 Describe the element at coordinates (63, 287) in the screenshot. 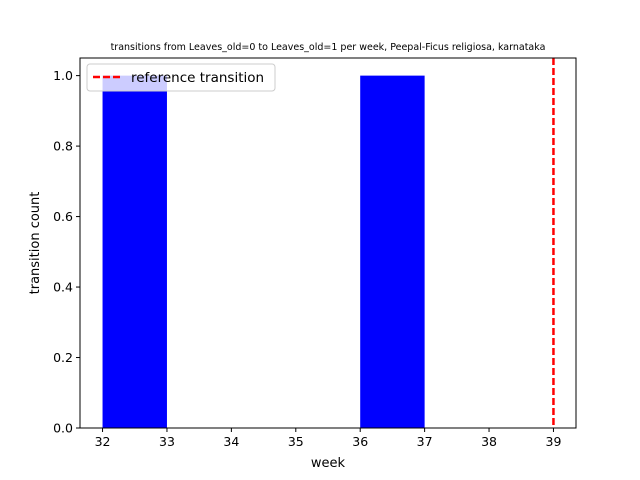

I see `y-tick-label: 0.4` at that location.